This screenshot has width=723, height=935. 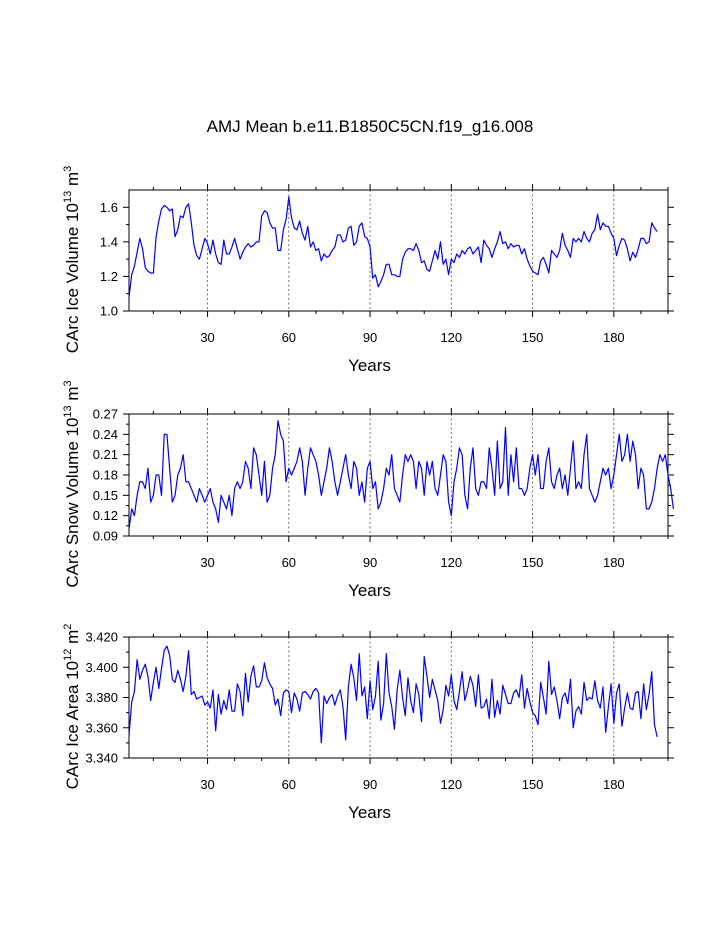 I want to click on y-tick-label: 0.18, so click(x=105, y=475).